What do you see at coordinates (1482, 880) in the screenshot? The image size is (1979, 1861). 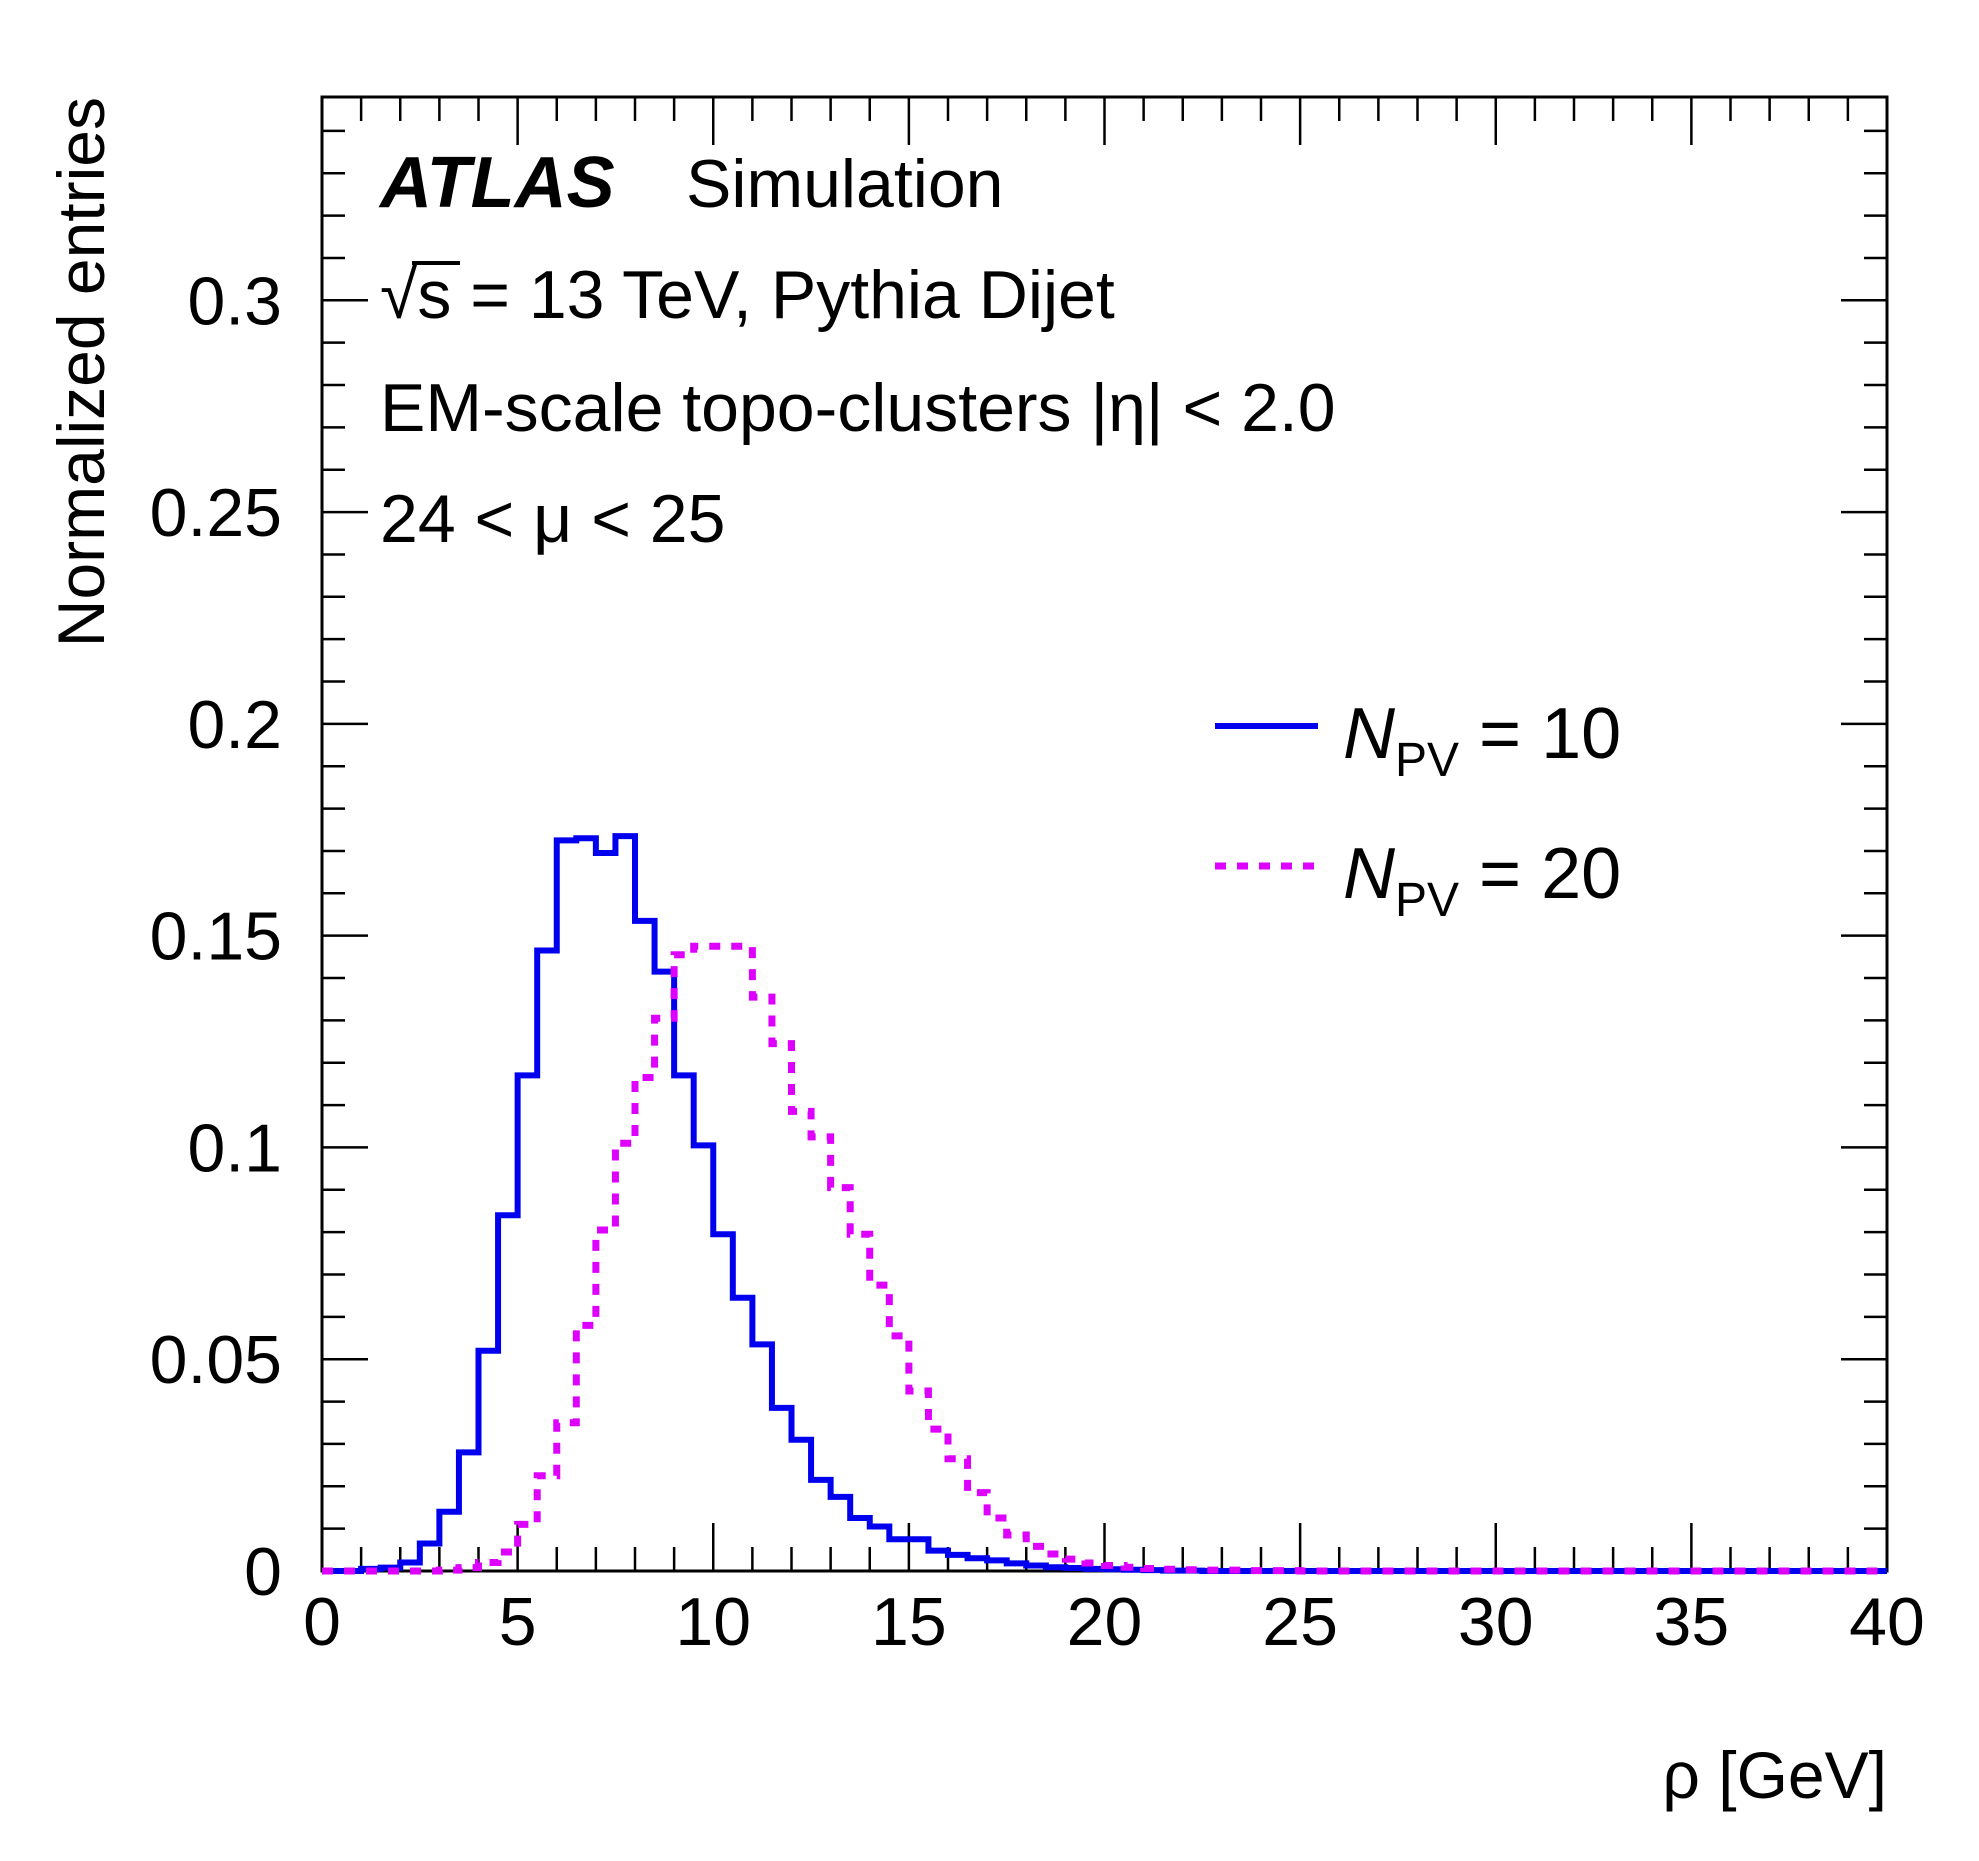 I see `legend-label-npv20: NPV = 20` at bounding box center [1482, 880].